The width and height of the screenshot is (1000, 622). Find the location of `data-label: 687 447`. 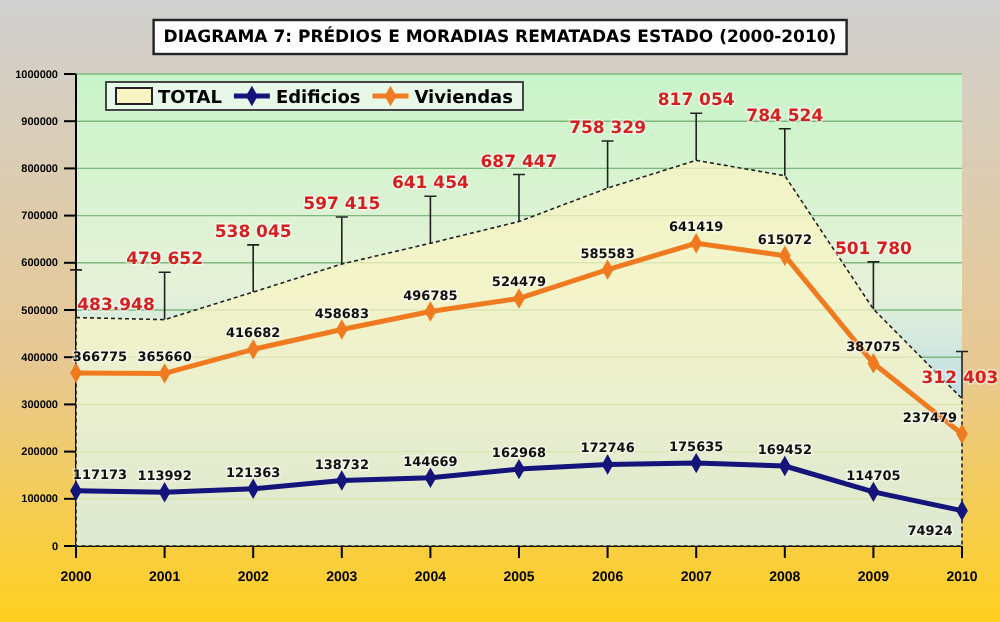

data-label: 687 447 is located at coordinates (519, 162).